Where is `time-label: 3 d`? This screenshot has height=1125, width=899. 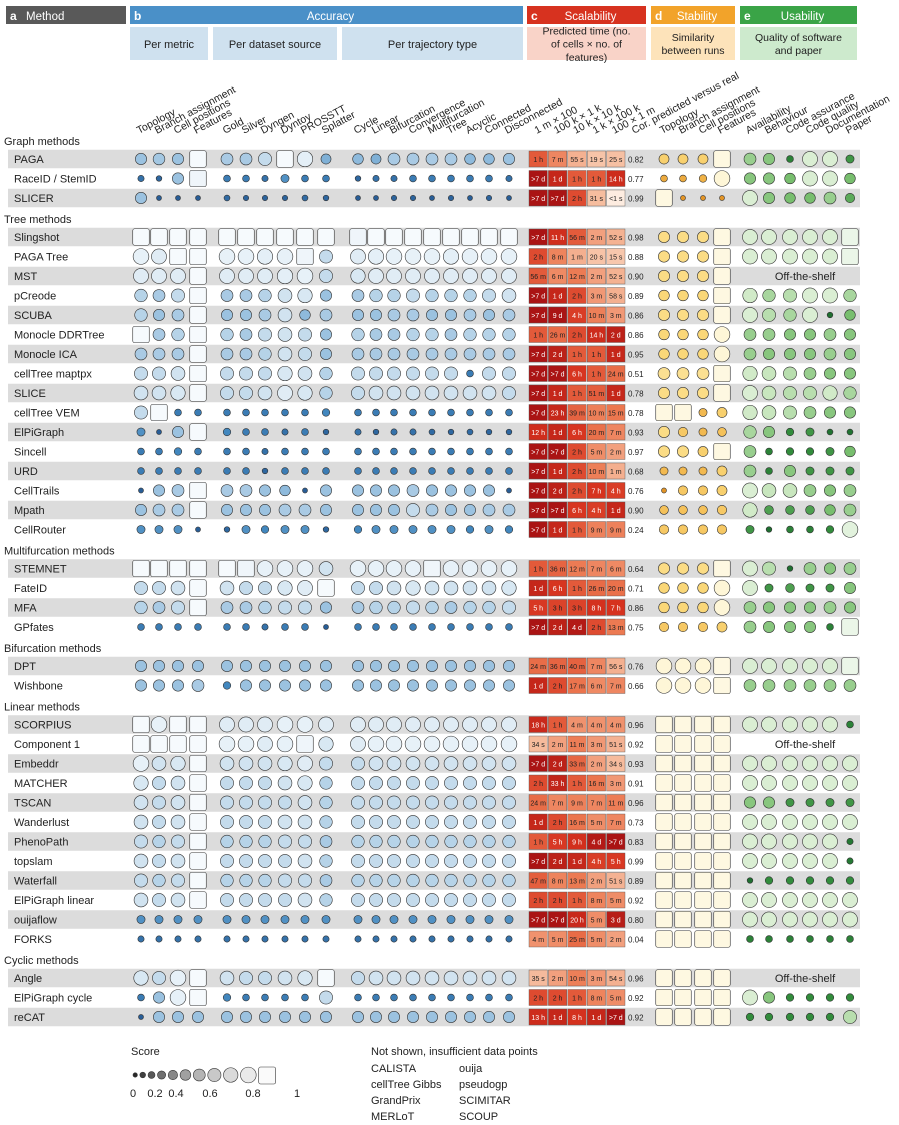
time-label: 3 d is located at coordinates (616, 921).